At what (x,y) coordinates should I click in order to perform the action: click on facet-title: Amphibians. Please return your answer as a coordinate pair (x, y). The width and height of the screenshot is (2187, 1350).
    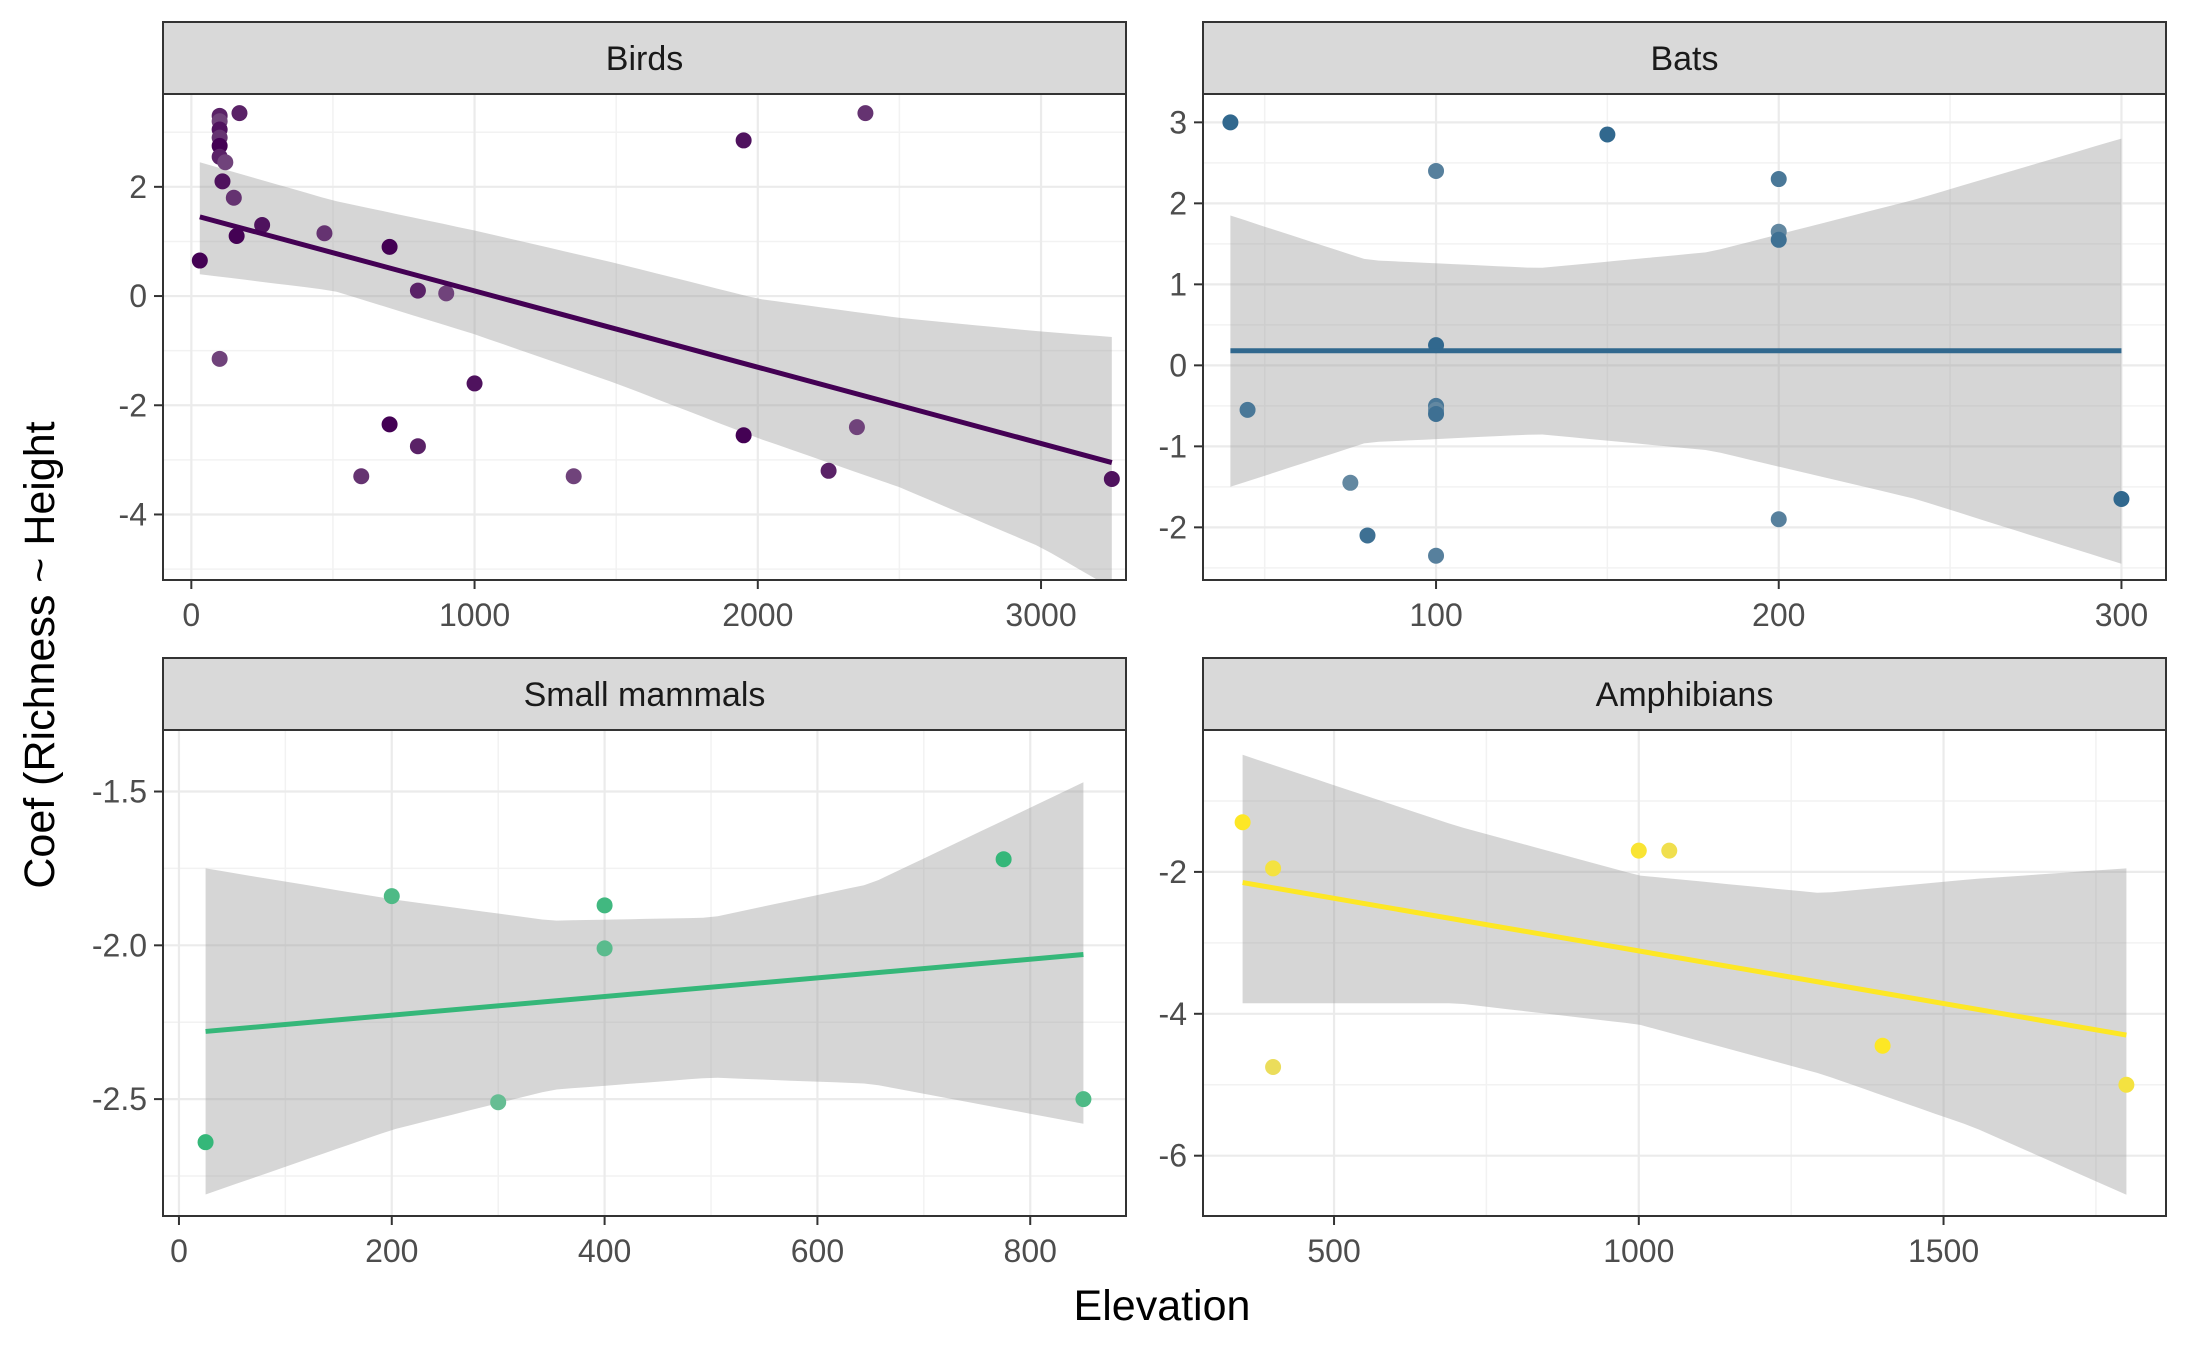
    Looking at the image, I should click on (1685, 695).